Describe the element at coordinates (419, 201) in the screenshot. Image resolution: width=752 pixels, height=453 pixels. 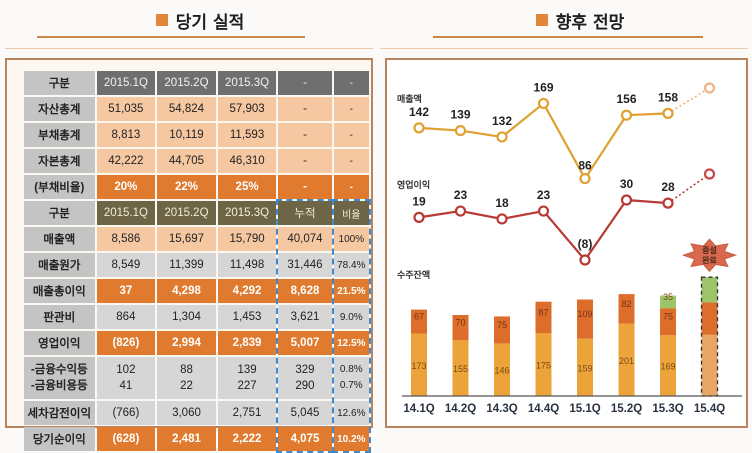
I see `op-profit-data-label: 19` at that location.